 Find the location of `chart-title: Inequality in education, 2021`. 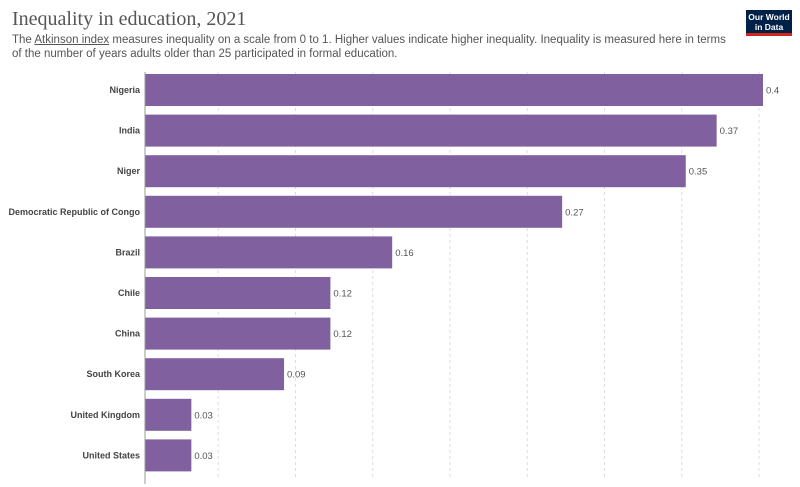

chart-title: Inequality in education, 2021 is located at coordinates (129, 19).